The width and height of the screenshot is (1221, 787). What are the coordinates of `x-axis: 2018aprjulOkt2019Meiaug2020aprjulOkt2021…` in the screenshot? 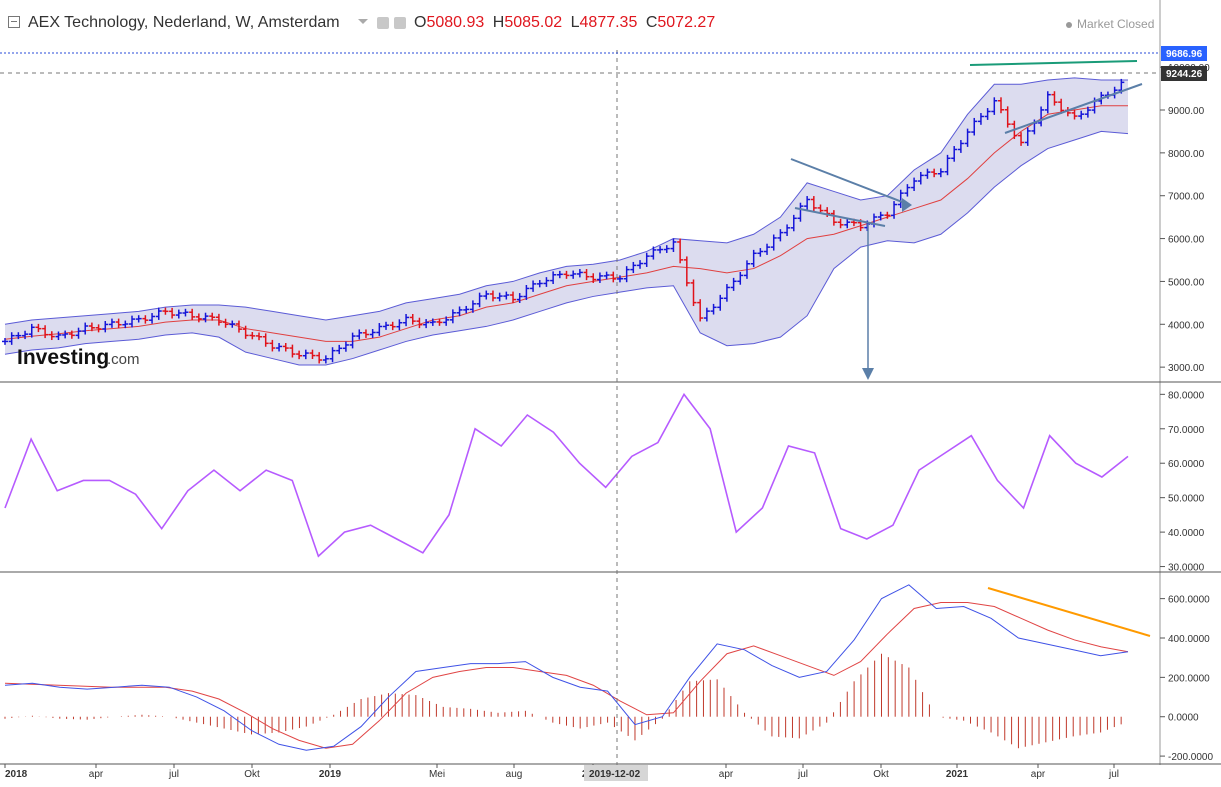 It's located at (561, 772).